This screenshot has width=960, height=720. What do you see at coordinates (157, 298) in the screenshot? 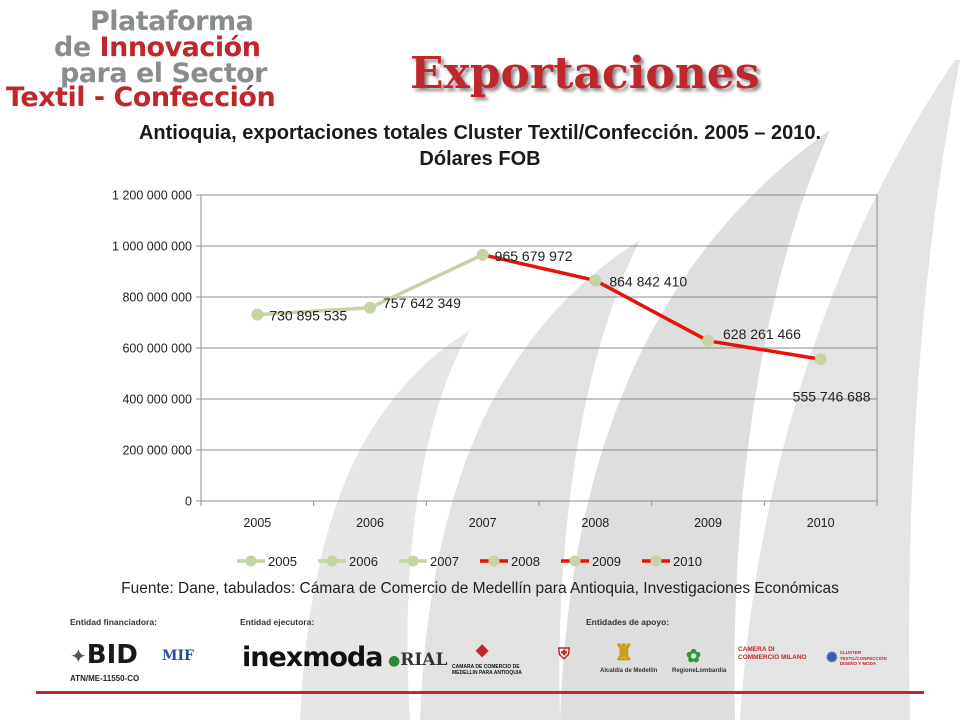
I see `y-tick-label: 800 000 000` at bounding box center [157, 298].